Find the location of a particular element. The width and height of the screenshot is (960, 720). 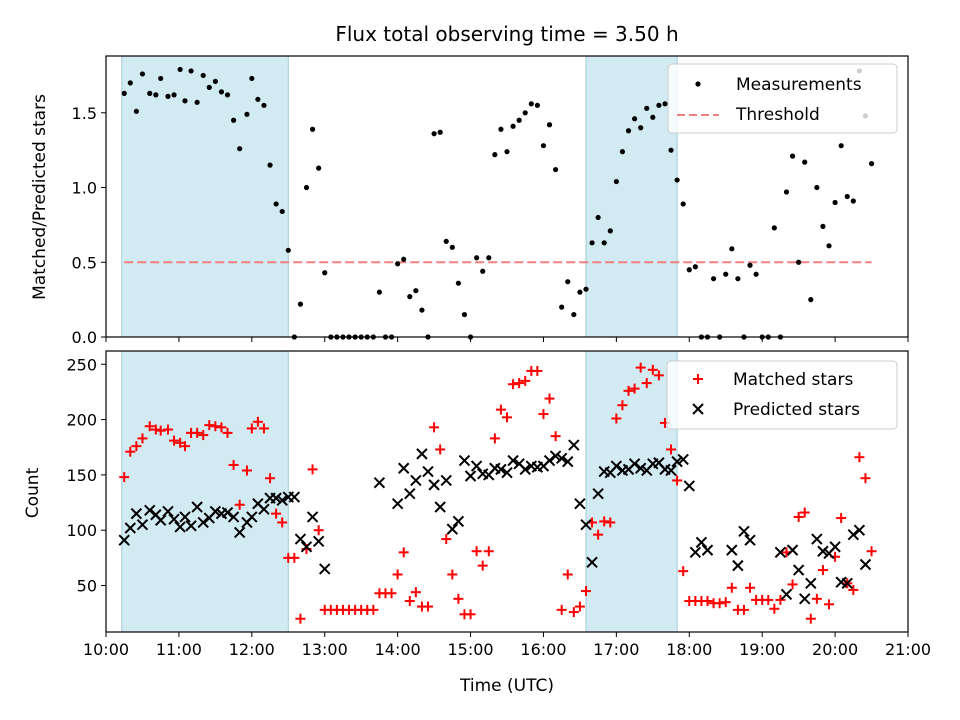

x-tick-label: 14:00 is located at coordinates (398, 649).